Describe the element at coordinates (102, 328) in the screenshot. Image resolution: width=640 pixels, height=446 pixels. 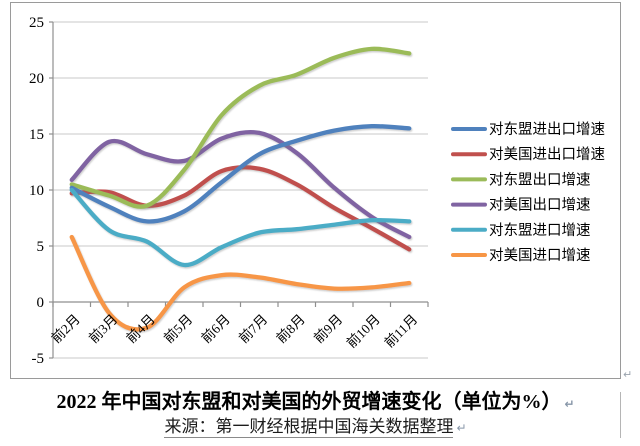
I see `x-axis-label: 前3月` at that location.